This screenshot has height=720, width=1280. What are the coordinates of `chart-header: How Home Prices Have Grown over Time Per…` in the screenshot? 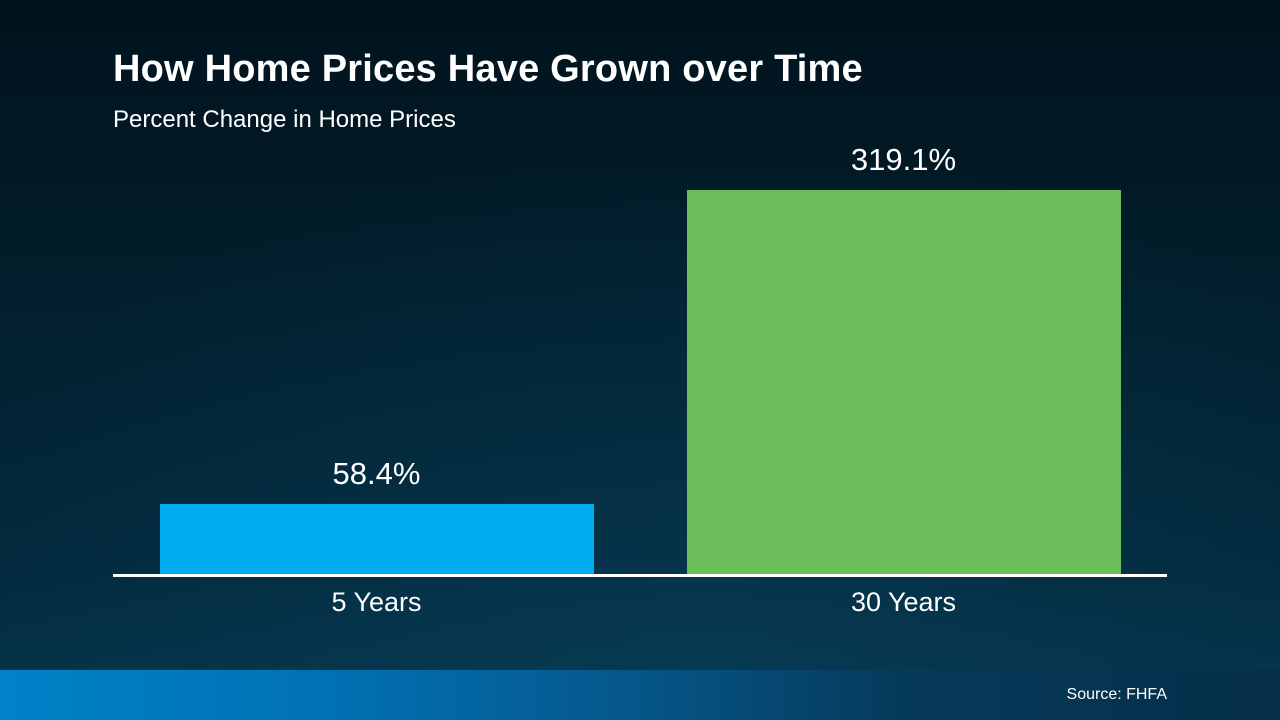 It's located at (488, 91).